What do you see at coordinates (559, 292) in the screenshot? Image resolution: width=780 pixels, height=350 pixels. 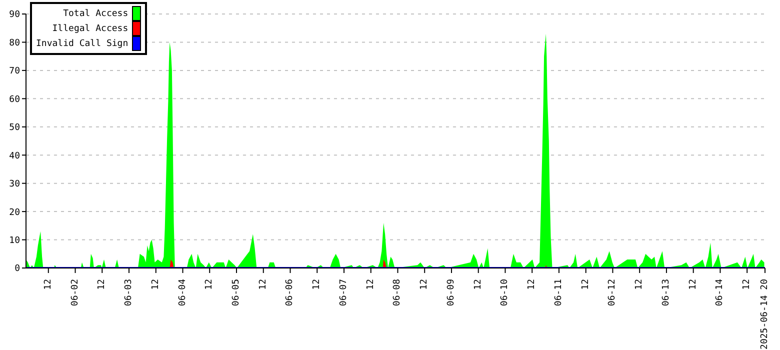 I see `x-tick-label: 06-11` at bounding box center [559, 292].